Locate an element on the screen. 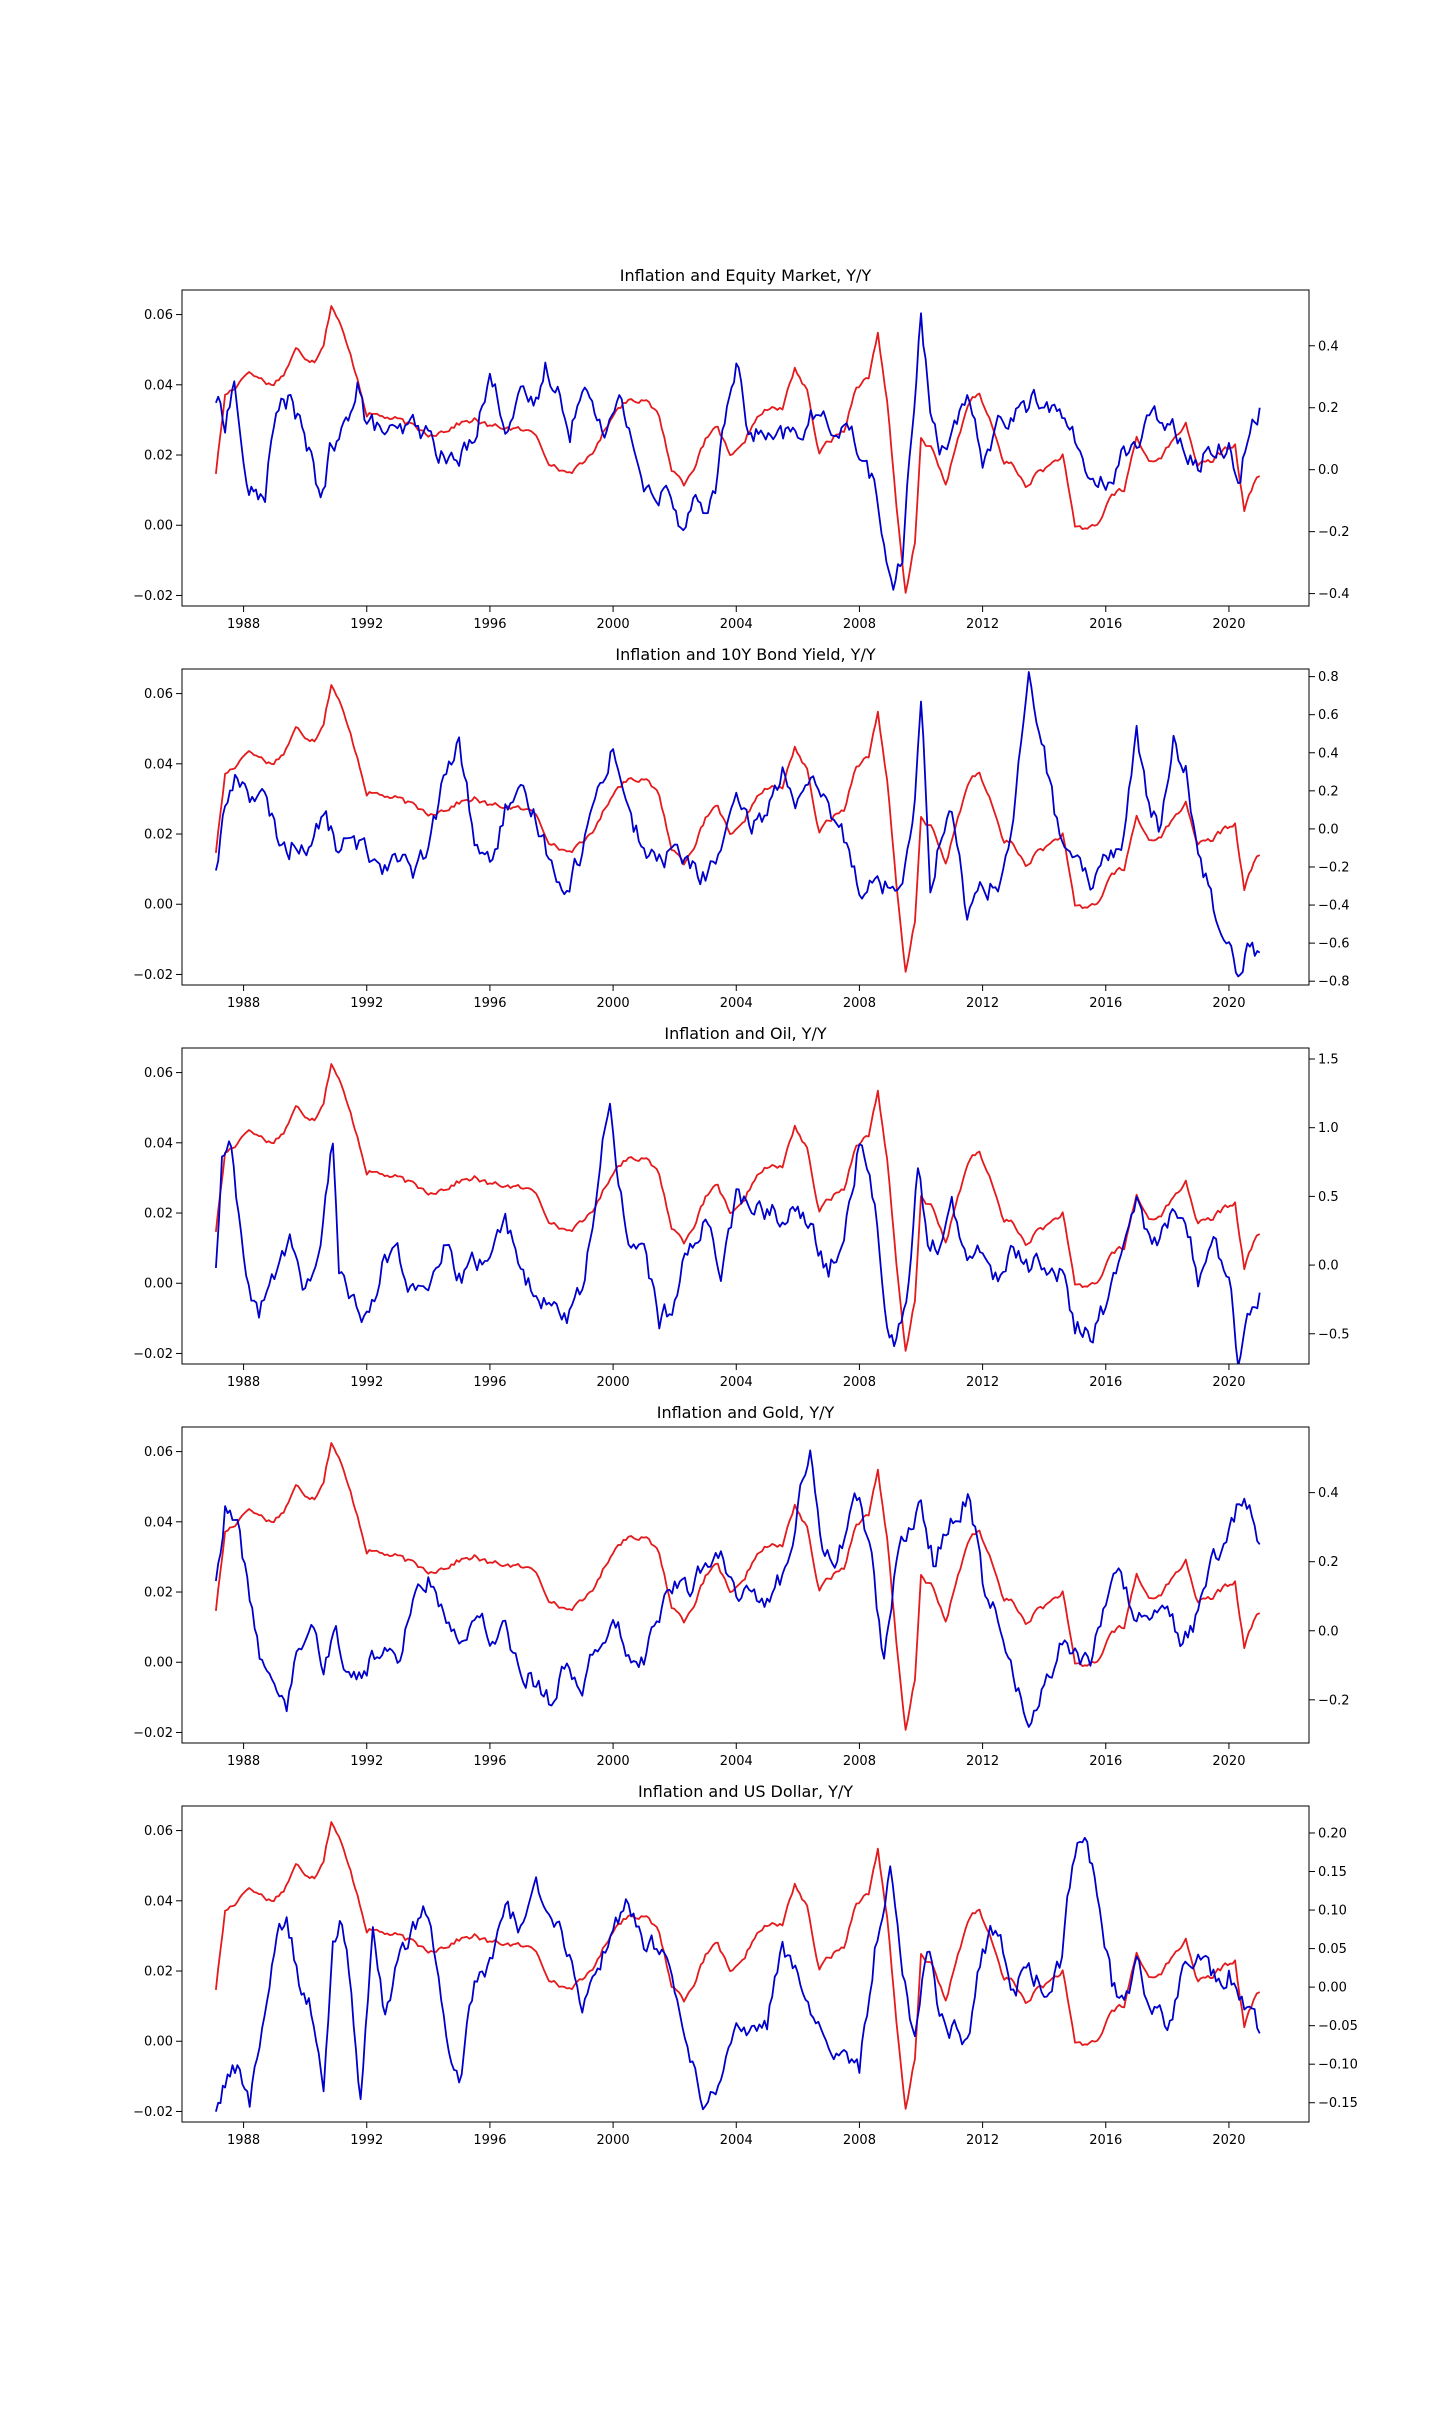  right-y-tick-label: 0.20 is located at coordinates (1332, 1833).